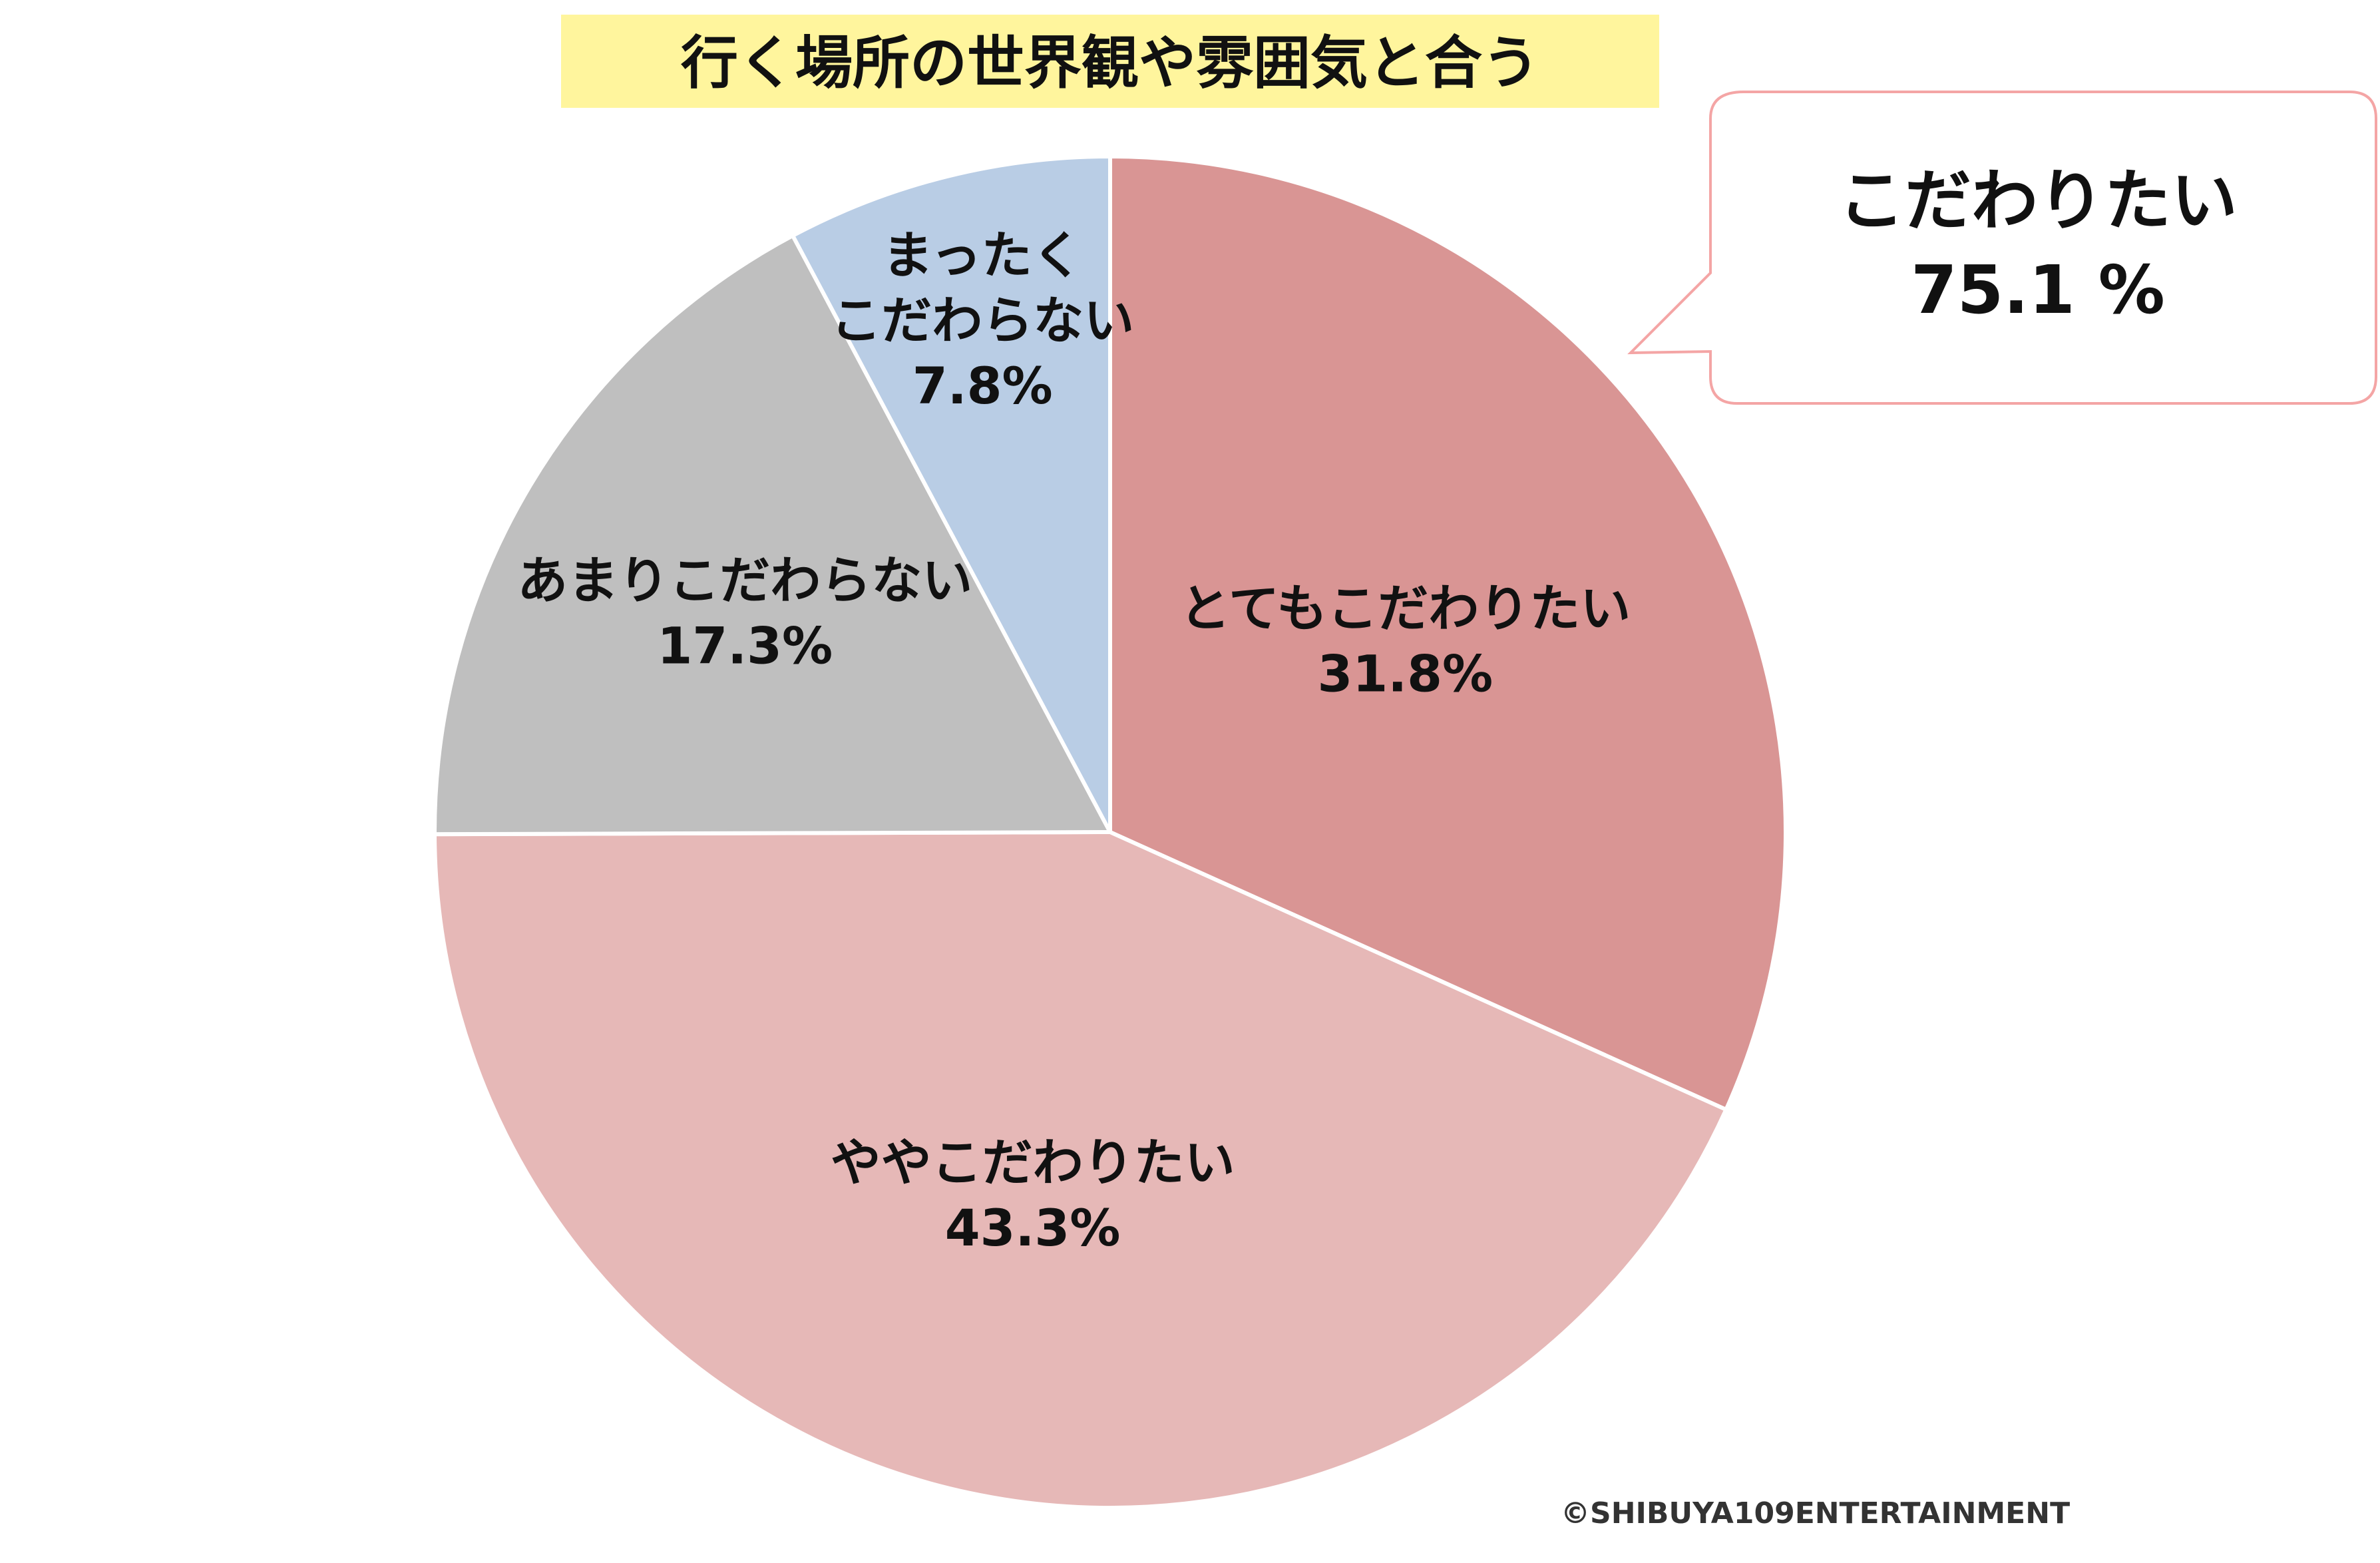 The height and width of the screenshot is (1563, 2380). What do you see at coordinates (2038, 201) in the screenshot?
I see `callout-label: こだわりたい` at bounding box center [2038, 201].